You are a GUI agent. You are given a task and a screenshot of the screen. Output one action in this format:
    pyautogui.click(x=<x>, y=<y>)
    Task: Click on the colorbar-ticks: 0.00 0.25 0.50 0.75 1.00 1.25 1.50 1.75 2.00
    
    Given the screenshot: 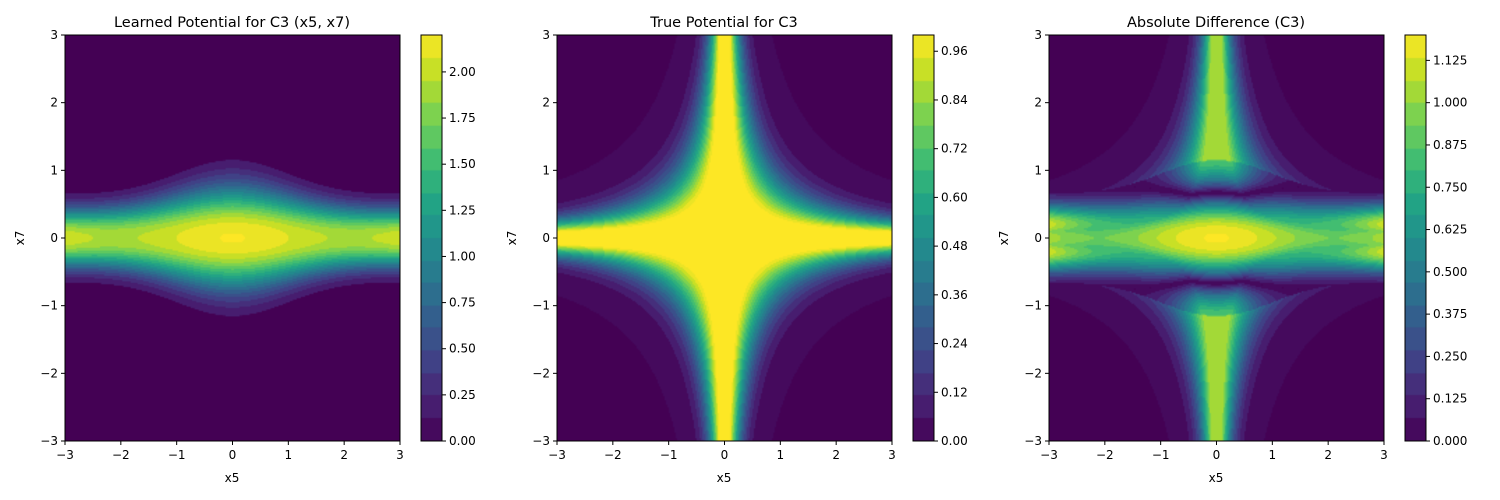 What is the action you would take?
    pyautogui.click(x=459, y=256)
    